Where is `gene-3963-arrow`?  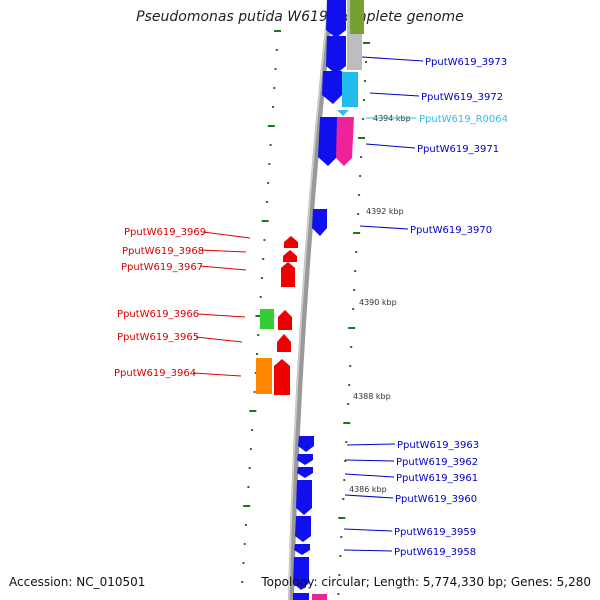 gene-3963-arrow is located at coordinates (306, 444).